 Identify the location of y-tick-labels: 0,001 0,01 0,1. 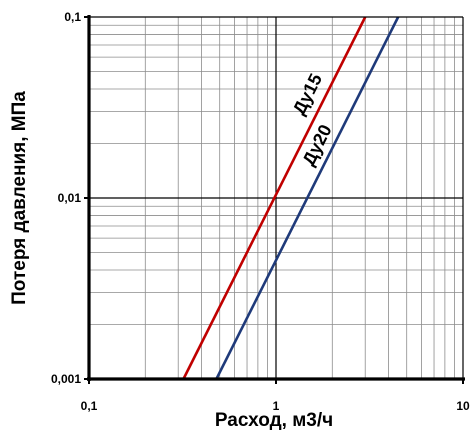
(66, 198).